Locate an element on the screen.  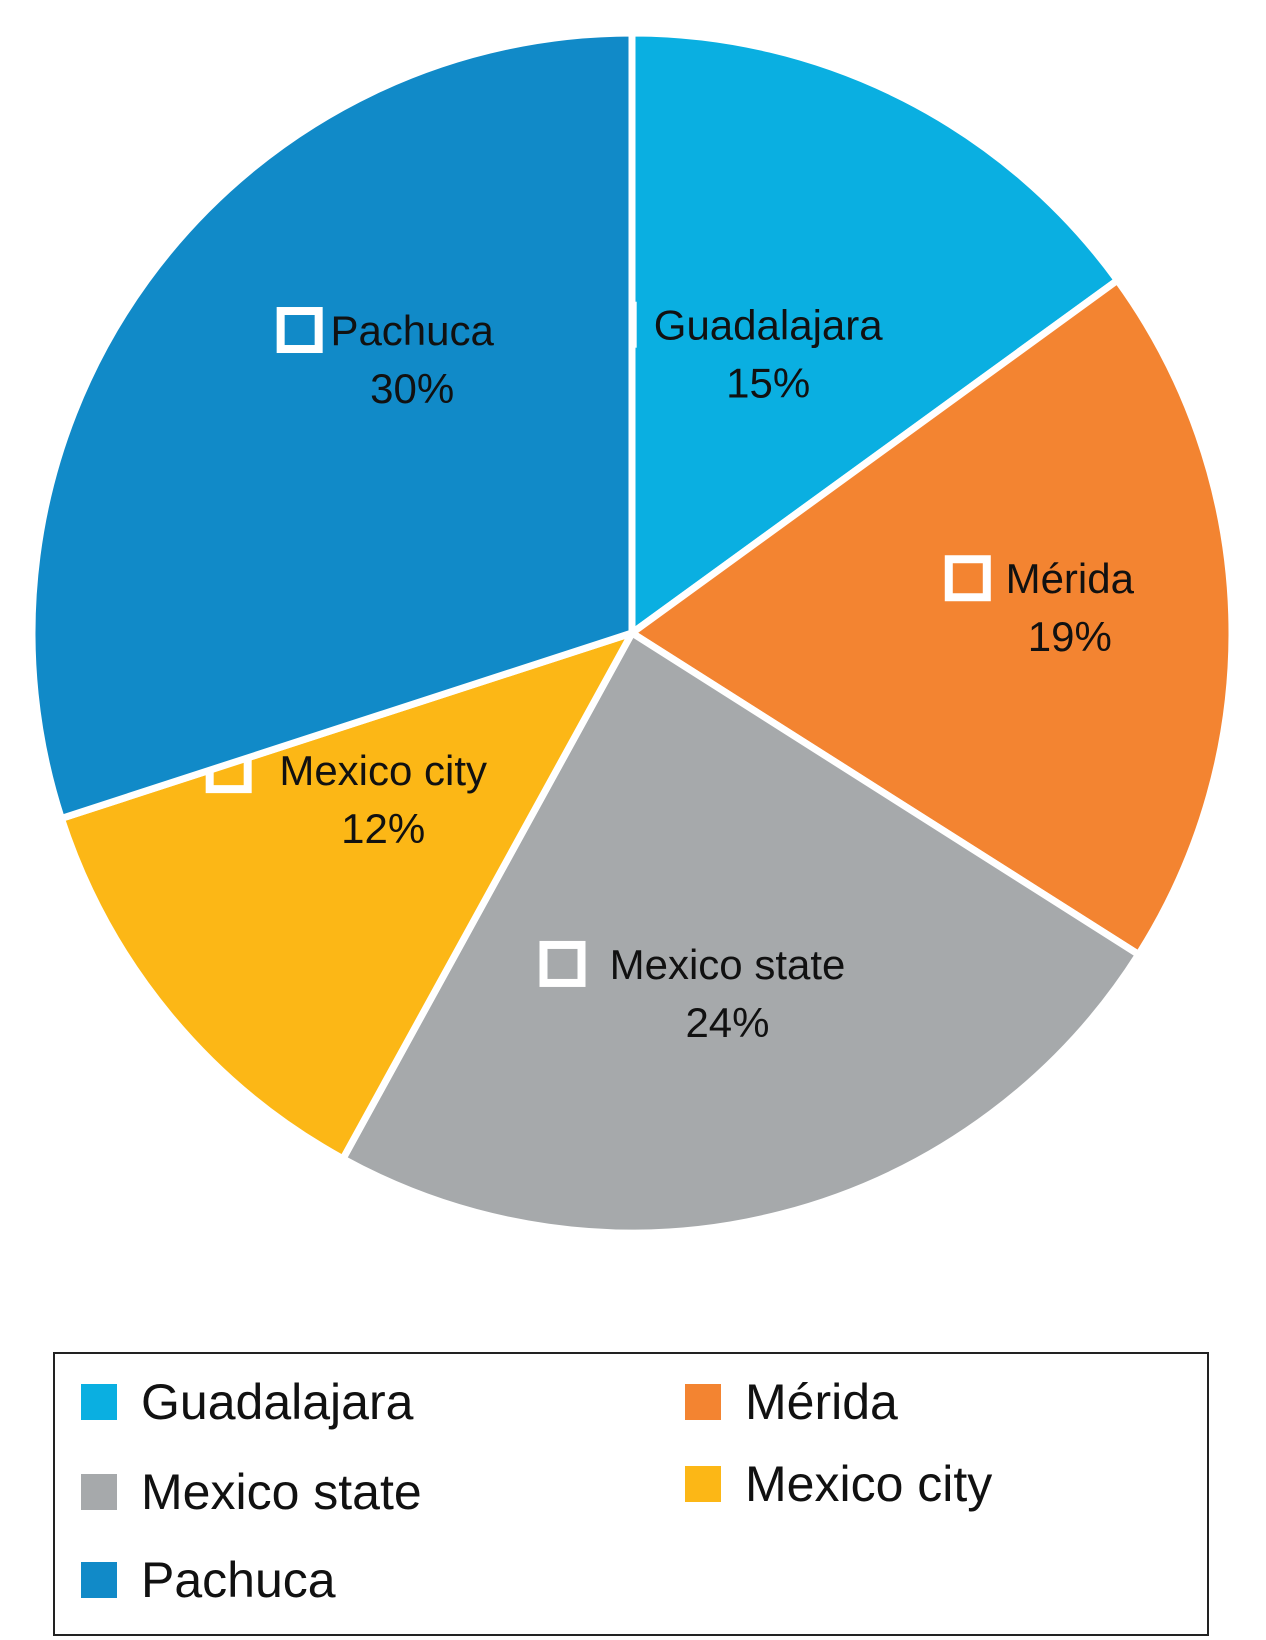
slice-value-pachuca: 30% is located at coordinates (412, 388).